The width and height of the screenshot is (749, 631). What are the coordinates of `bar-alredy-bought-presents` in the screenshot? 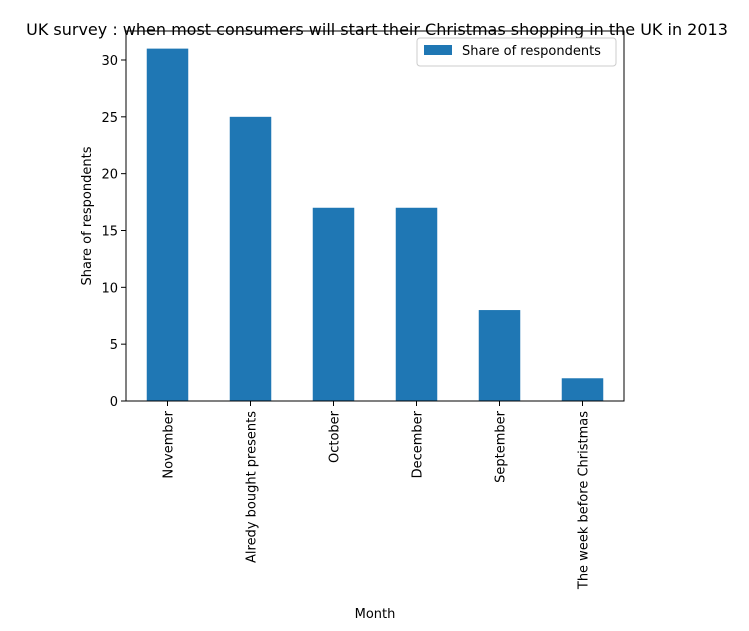 It's located at (251, 259).